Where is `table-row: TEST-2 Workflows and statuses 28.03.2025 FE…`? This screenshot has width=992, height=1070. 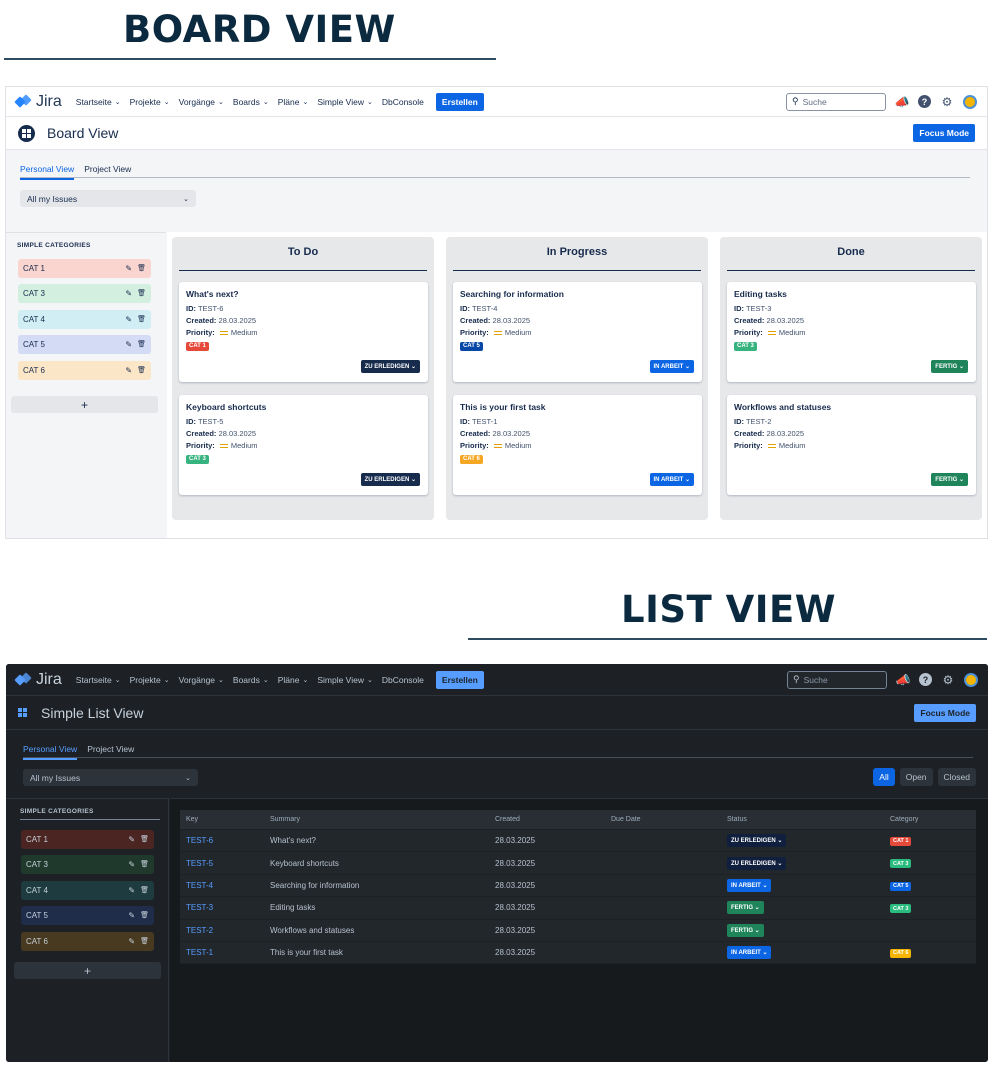
table-row: TEST-2 Workflows and statuses 28.03.2025 FE… is located at coordinates (578, 930).